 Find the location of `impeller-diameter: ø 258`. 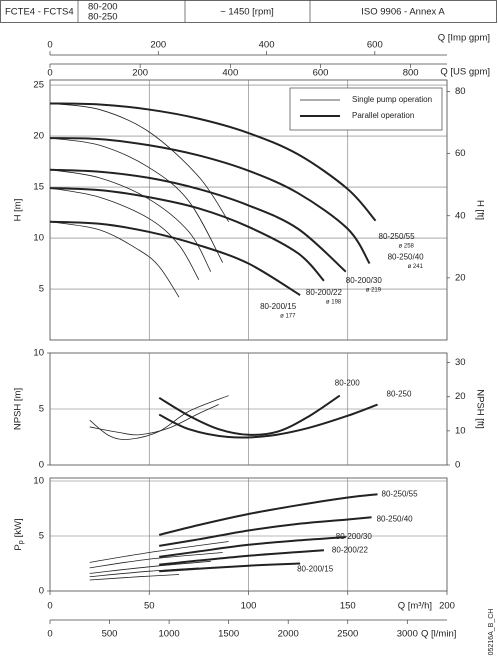

impeller-diameter: ø 258 is located at coordinates (407, 246).